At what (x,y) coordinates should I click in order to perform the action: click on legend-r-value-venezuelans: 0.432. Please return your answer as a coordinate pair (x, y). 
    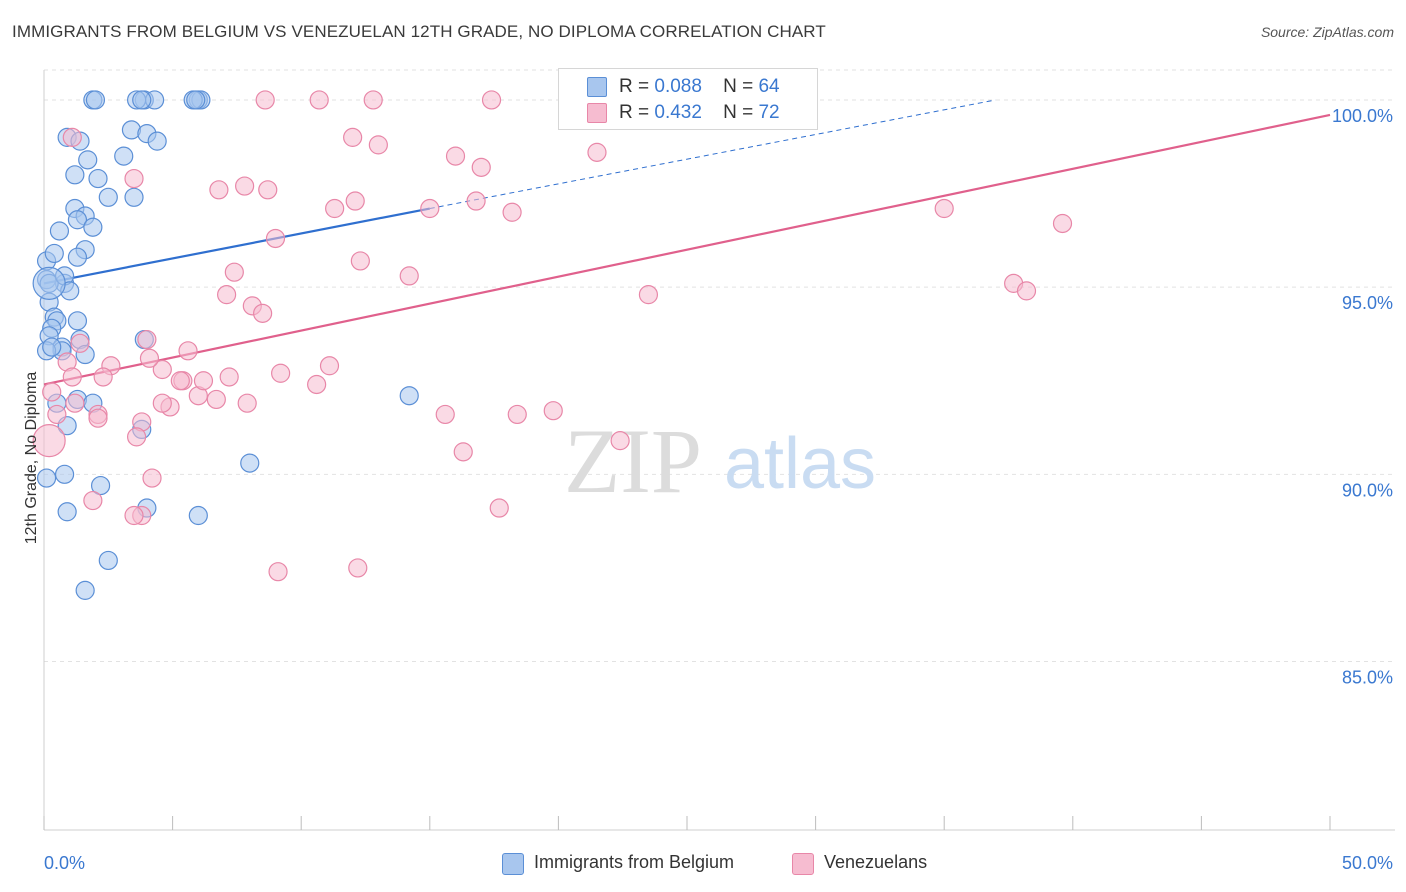
    Looking at the image, I should click on (678, 112).